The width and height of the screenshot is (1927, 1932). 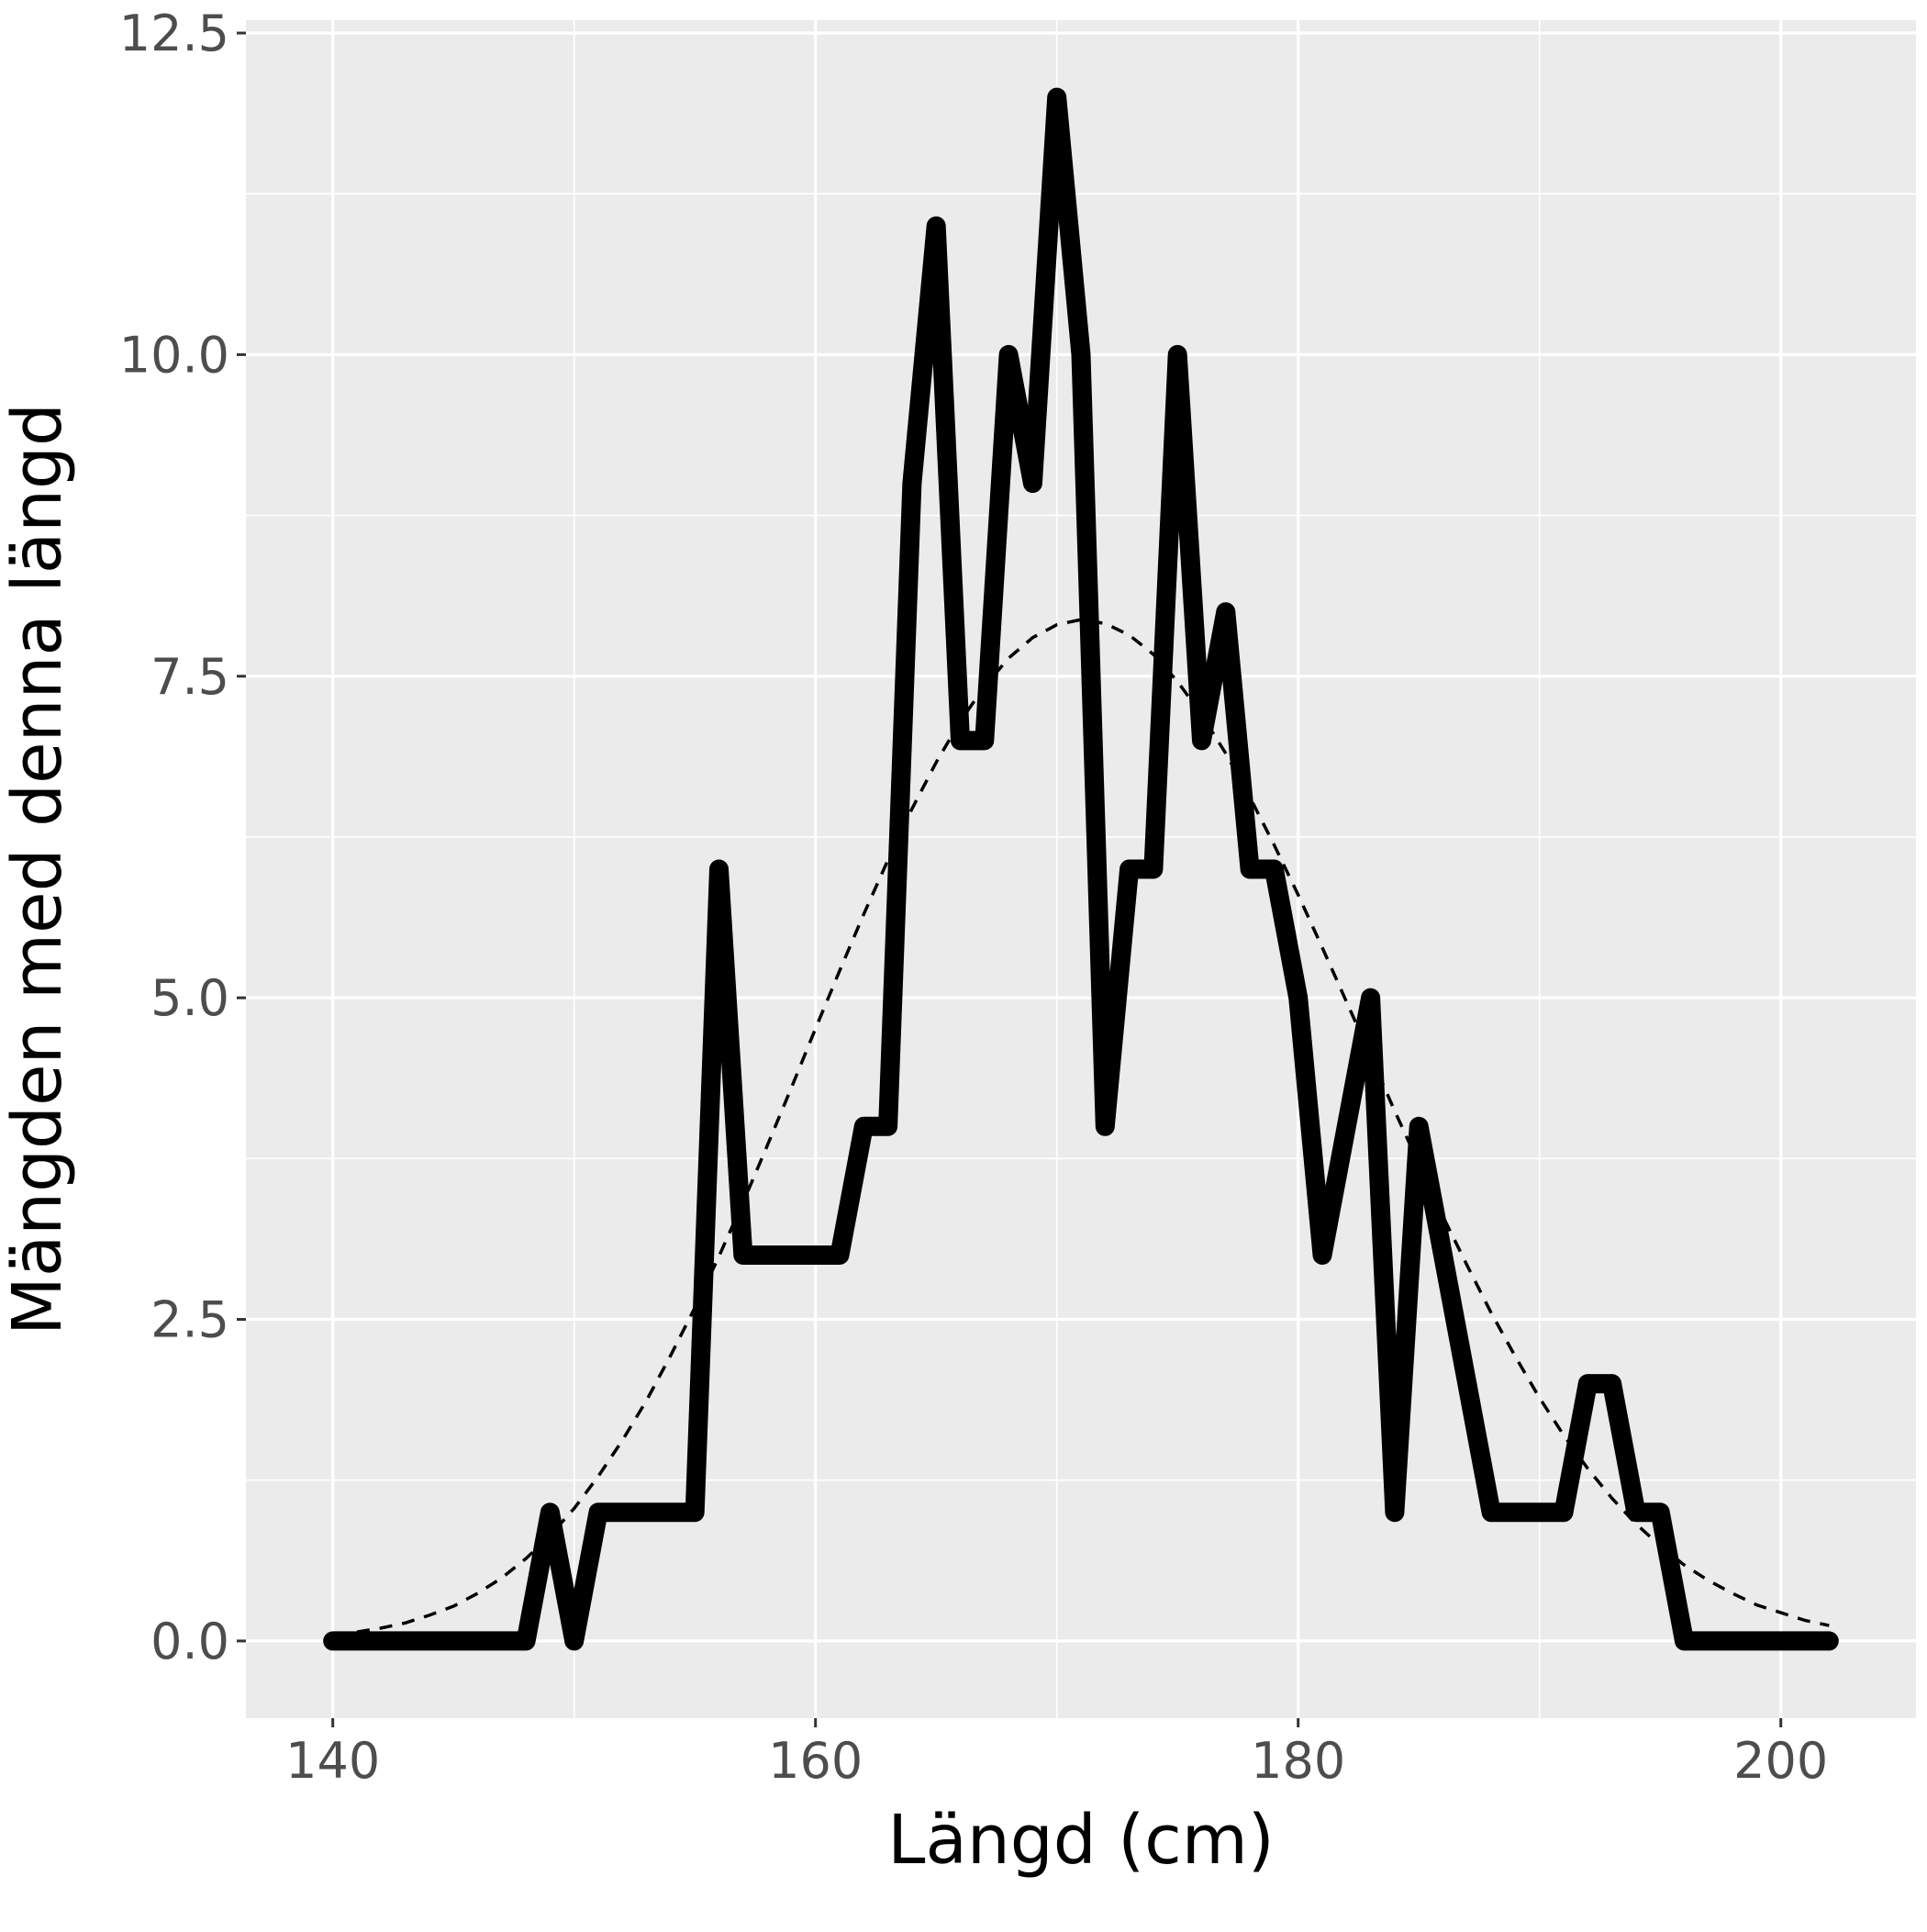 What do you see at coordinates (1056, 1754) in the screenshot?
I see `x-axis: 140 160 180 200` at bounding box center [1056, 1754].